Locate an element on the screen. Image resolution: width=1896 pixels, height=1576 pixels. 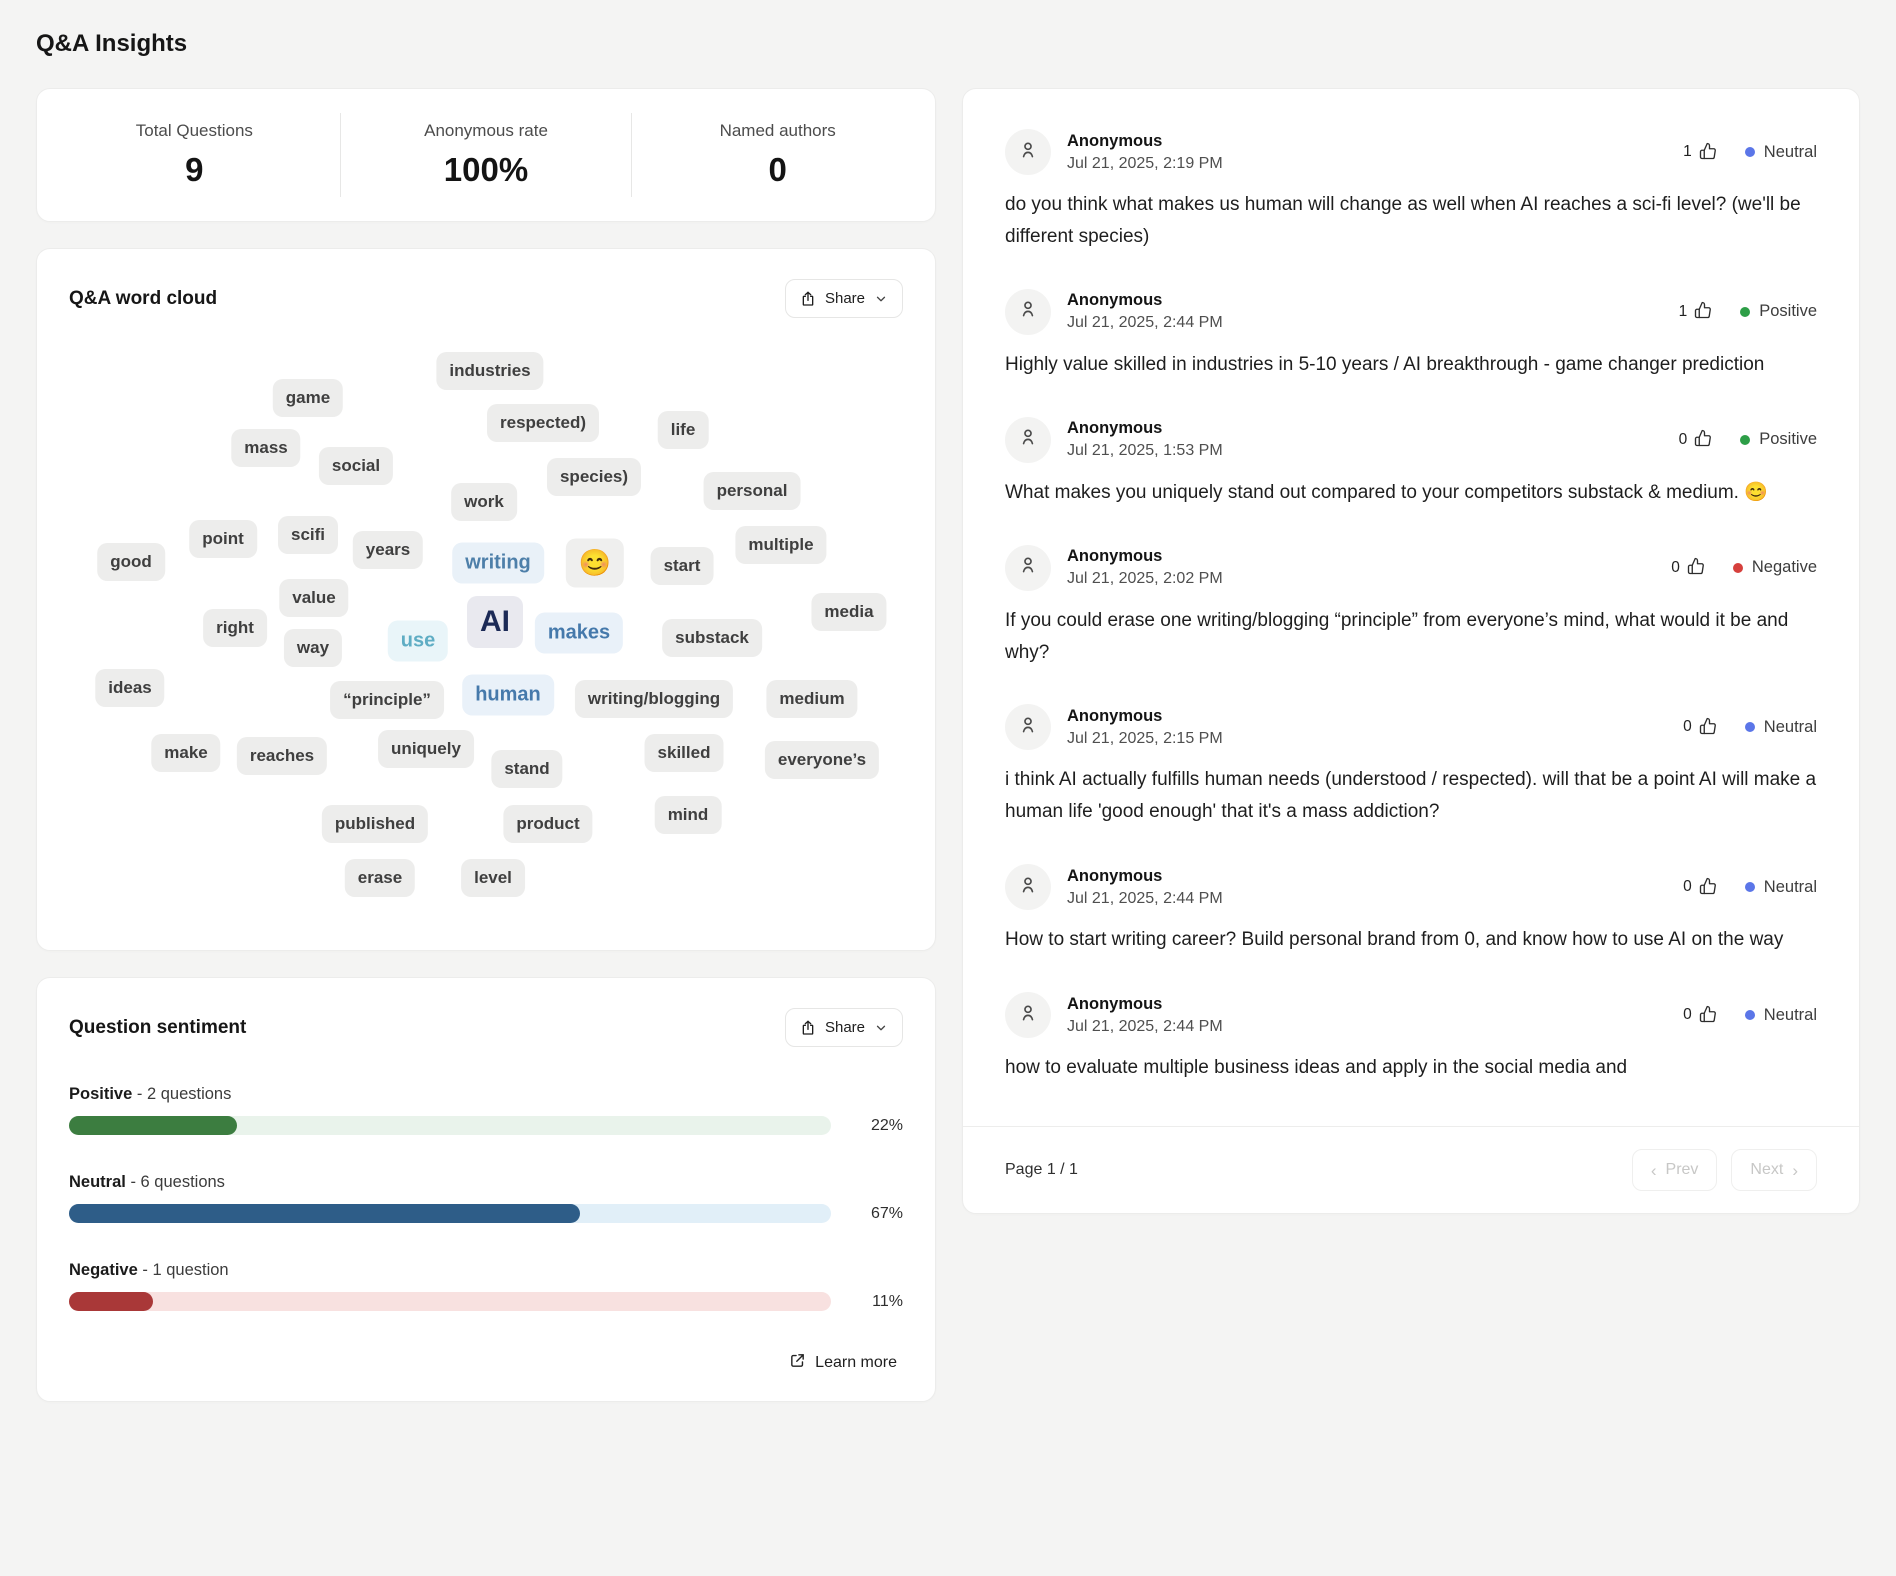
sentiment-row-label-line: Positive - 2 questions is located at coordinates (486, 1094).